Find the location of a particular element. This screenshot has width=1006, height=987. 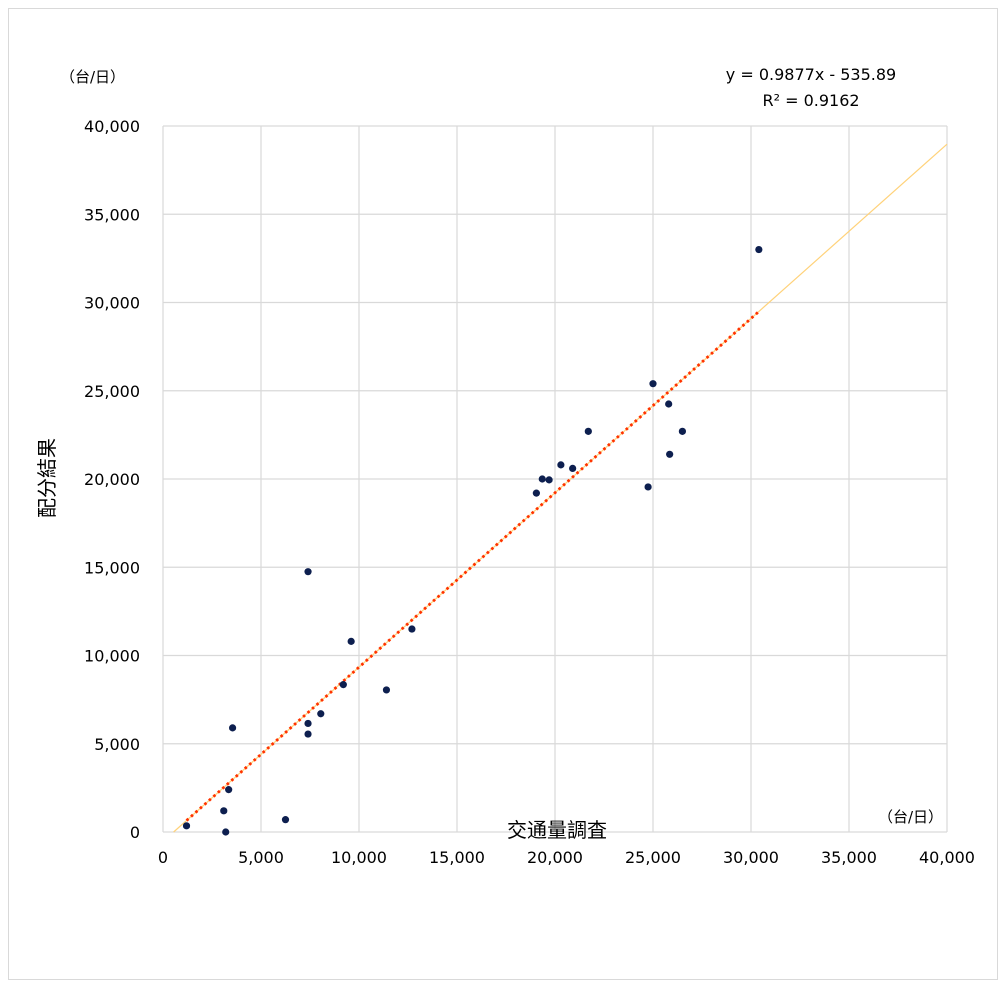

y-axis-title: 配分結果 is located at coordinates (47, 478).